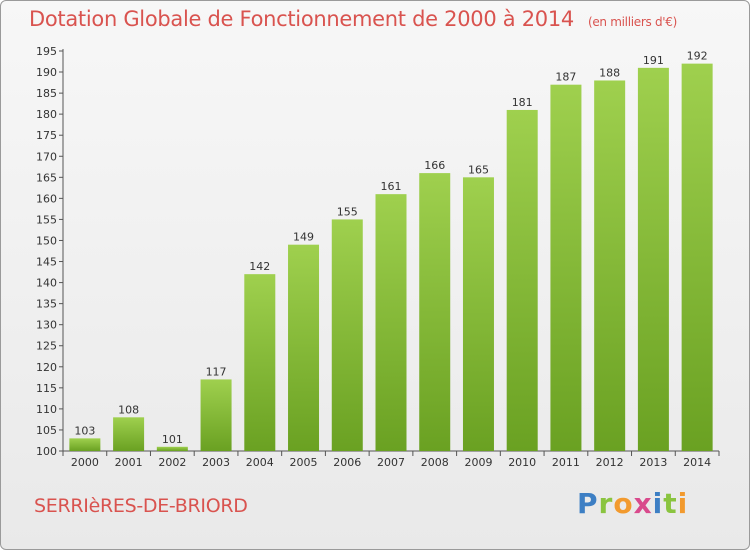 Image resolution: width=750 pixels, height=550 pixels. Describe the element at coordinates (216, 462) in the screenshot. I see `x-tick-label: 2003` at that location.